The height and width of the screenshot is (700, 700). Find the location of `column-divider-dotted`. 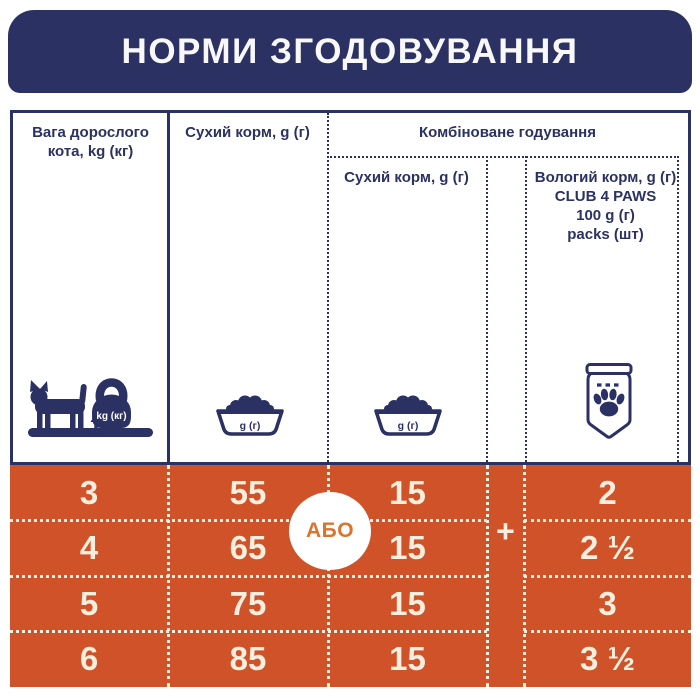

column-divider-dotted is located at coordinates (328, 287).